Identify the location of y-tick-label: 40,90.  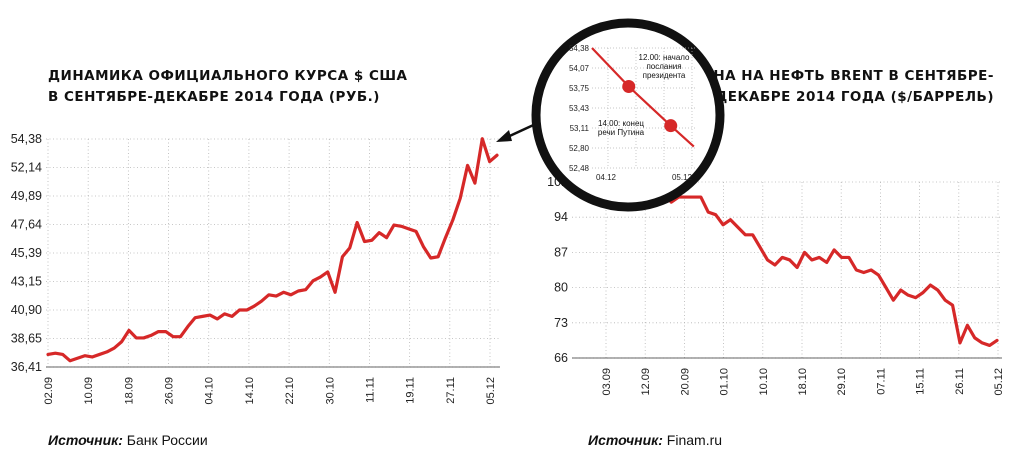
(26, 310).